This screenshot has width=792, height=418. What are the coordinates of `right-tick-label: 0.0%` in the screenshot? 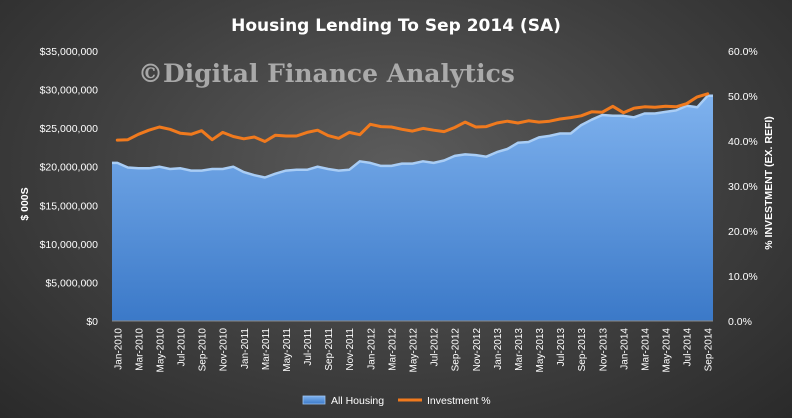 It's located at (740, 322).